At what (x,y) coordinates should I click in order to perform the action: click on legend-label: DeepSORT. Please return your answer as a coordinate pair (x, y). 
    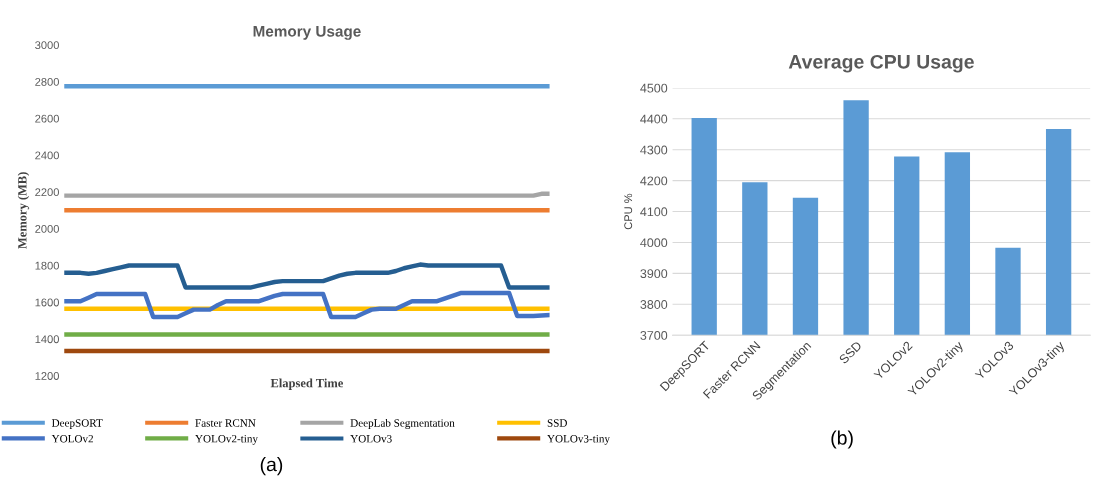
    Looking at the image, I should click on (77, 424).